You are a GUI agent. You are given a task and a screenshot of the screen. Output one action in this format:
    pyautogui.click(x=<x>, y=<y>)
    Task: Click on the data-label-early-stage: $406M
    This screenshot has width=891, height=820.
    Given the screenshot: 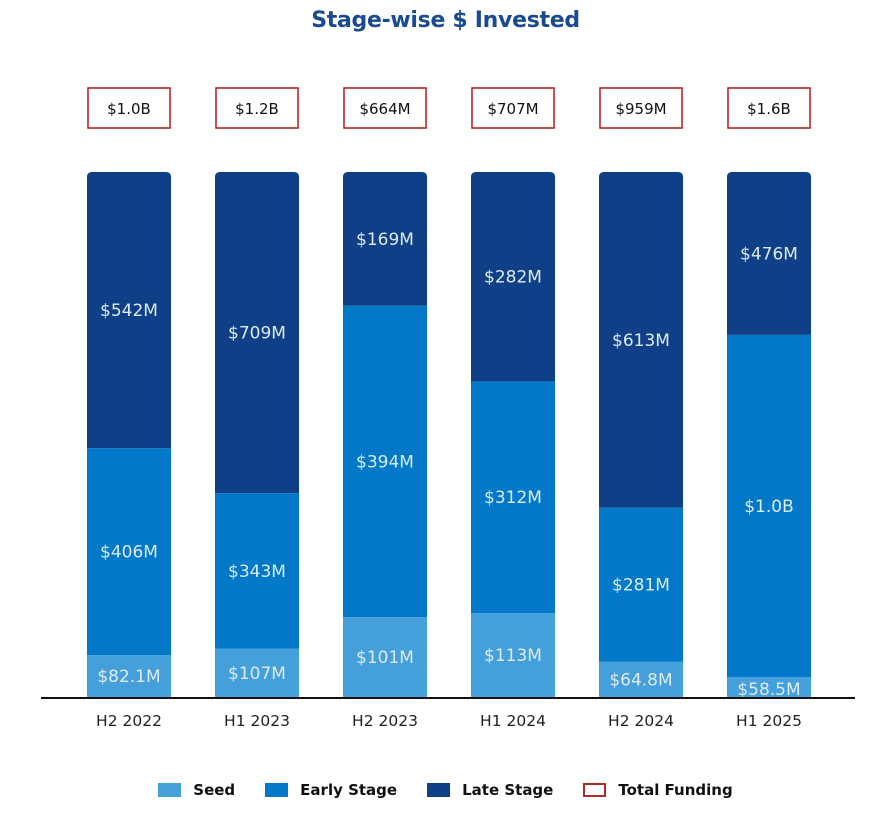 What is the action you would take?
    pyautogui.click(x=129, y=553)
    